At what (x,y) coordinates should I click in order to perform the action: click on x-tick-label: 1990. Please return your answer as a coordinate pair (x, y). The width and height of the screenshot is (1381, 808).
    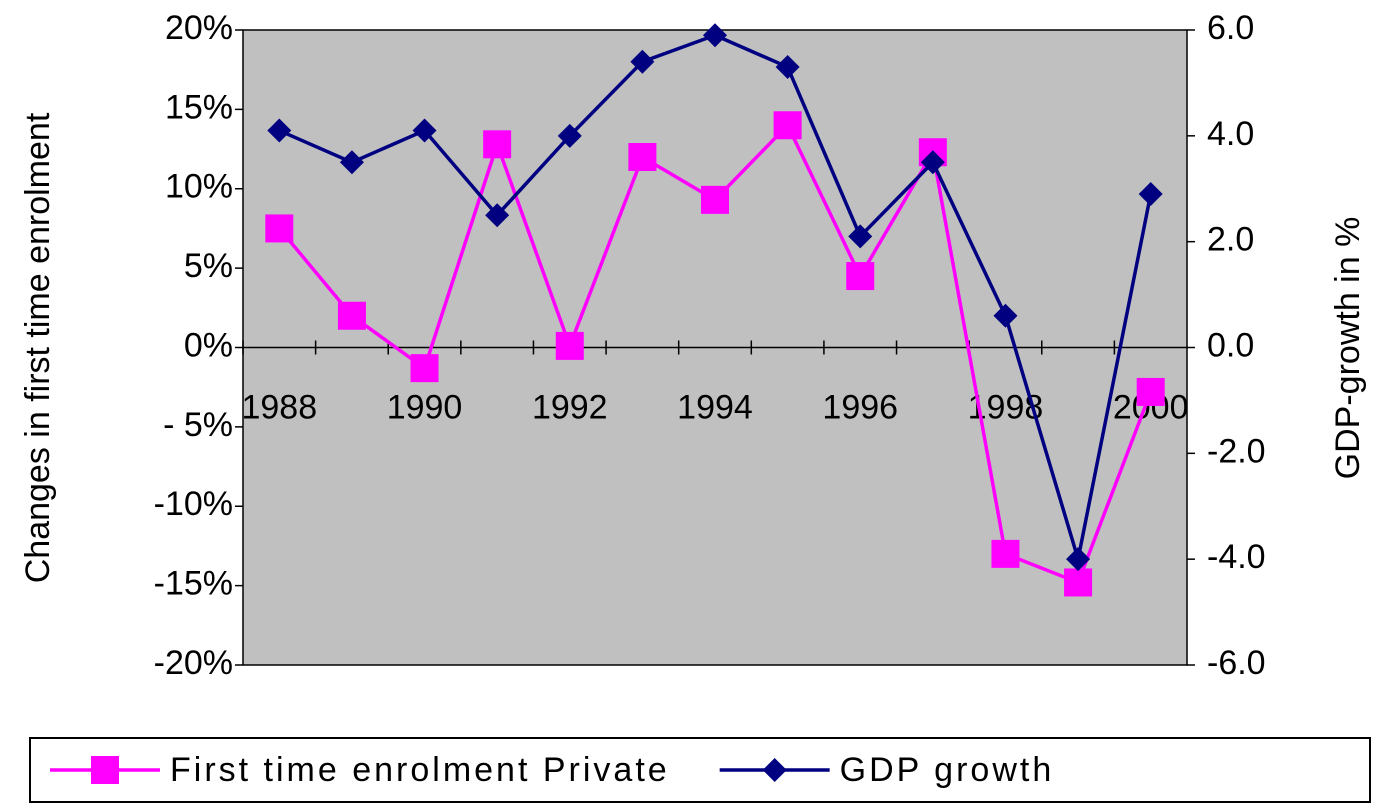
    Looking at the image, I should click on (425, 407).